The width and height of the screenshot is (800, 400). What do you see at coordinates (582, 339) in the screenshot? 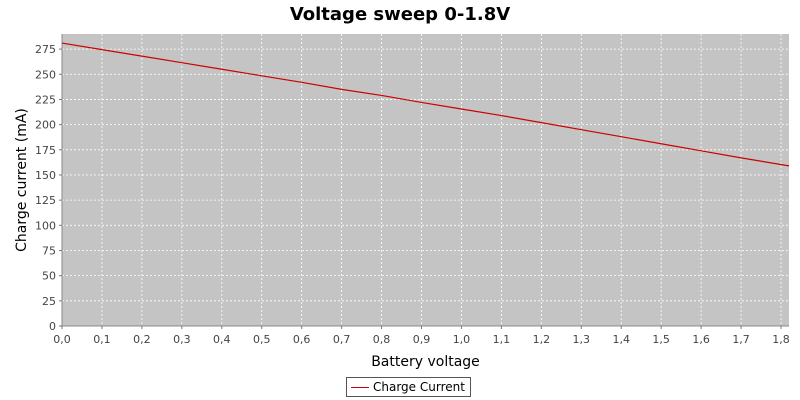
I see `x-tick-label: 1,3` at bounding box center [582, 339].